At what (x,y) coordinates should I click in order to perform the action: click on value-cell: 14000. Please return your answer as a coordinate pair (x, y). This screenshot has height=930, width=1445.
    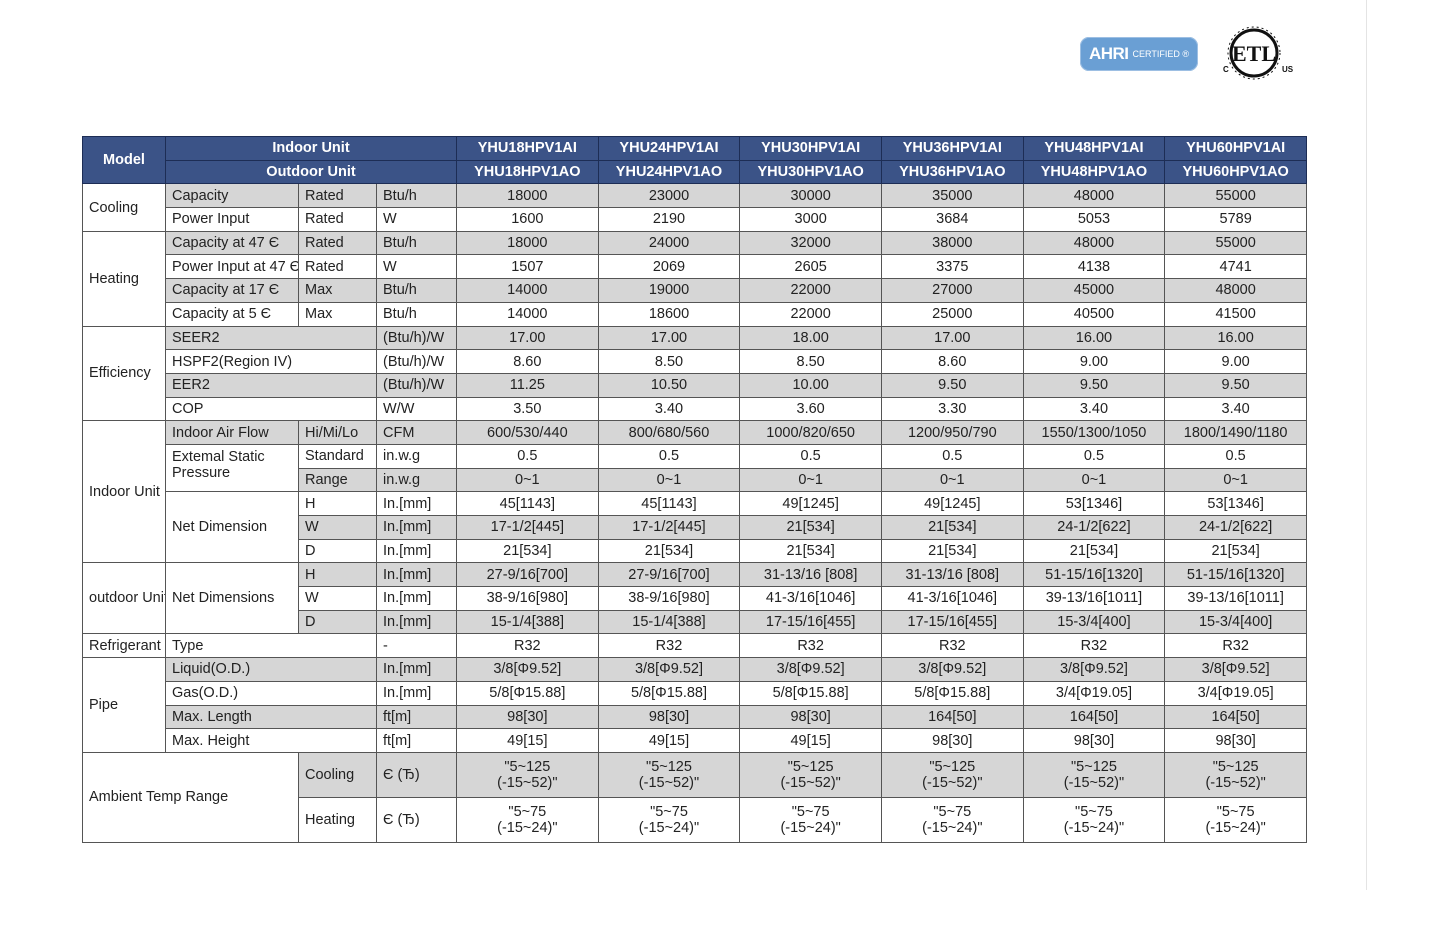
    Looking at the image, I should click on (527, 290).